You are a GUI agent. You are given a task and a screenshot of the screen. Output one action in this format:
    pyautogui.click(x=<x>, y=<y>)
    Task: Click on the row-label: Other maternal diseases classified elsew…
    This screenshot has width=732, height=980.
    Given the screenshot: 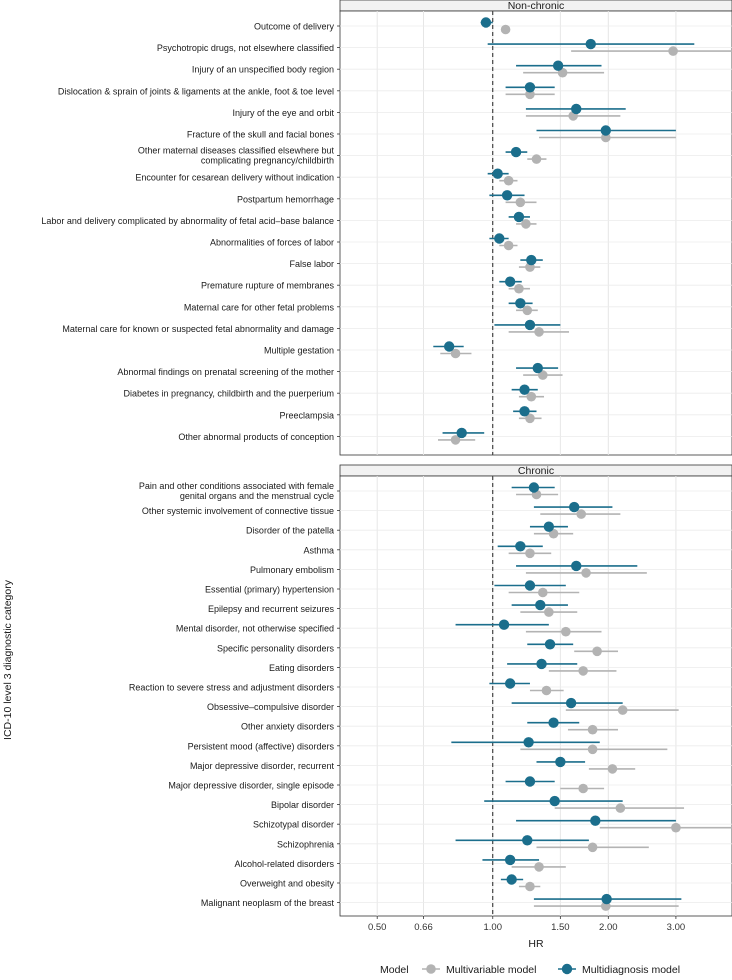 What is the action you would take?
    pyautogui.click(x=236, y=151)
    